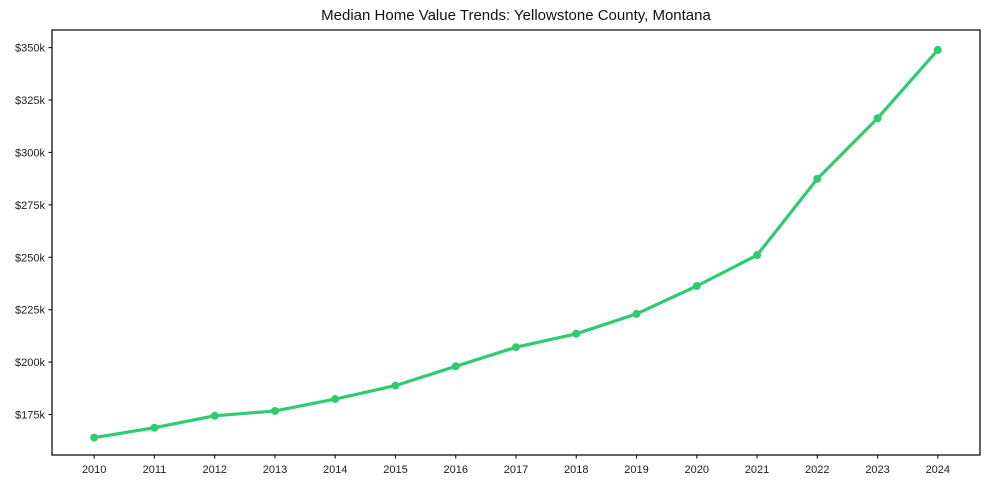 The image size is (989, 490). What do you see at coordinates (335, 470) in the screenshot?
I see `x-tick-label: 2014` at bounding box center [335, 470].